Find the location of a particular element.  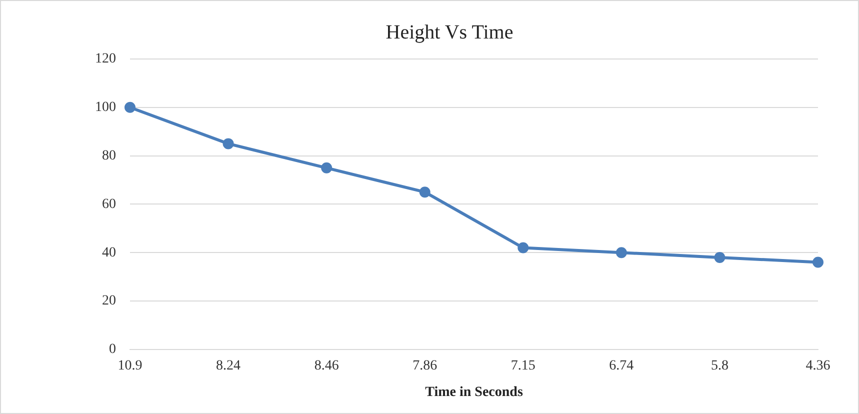

y-tick-label: 80 is located at coordinates (109, 156).